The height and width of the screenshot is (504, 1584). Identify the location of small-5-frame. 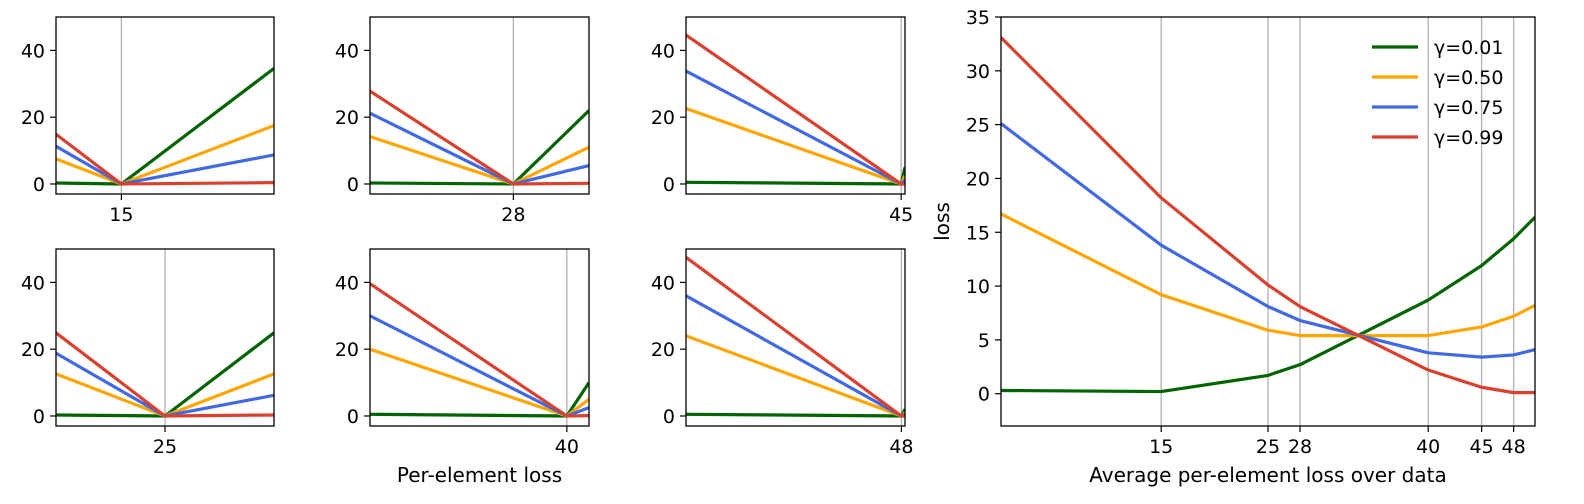
(479, 337).